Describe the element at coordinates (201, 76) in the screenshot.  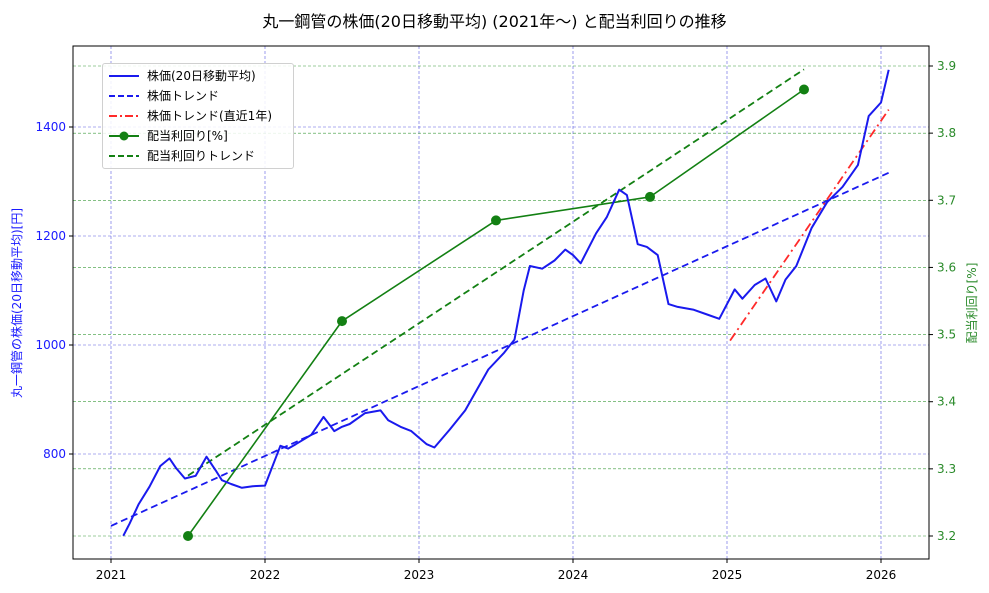
I see `legend-label: 株価(20日移動平均)` at that location.